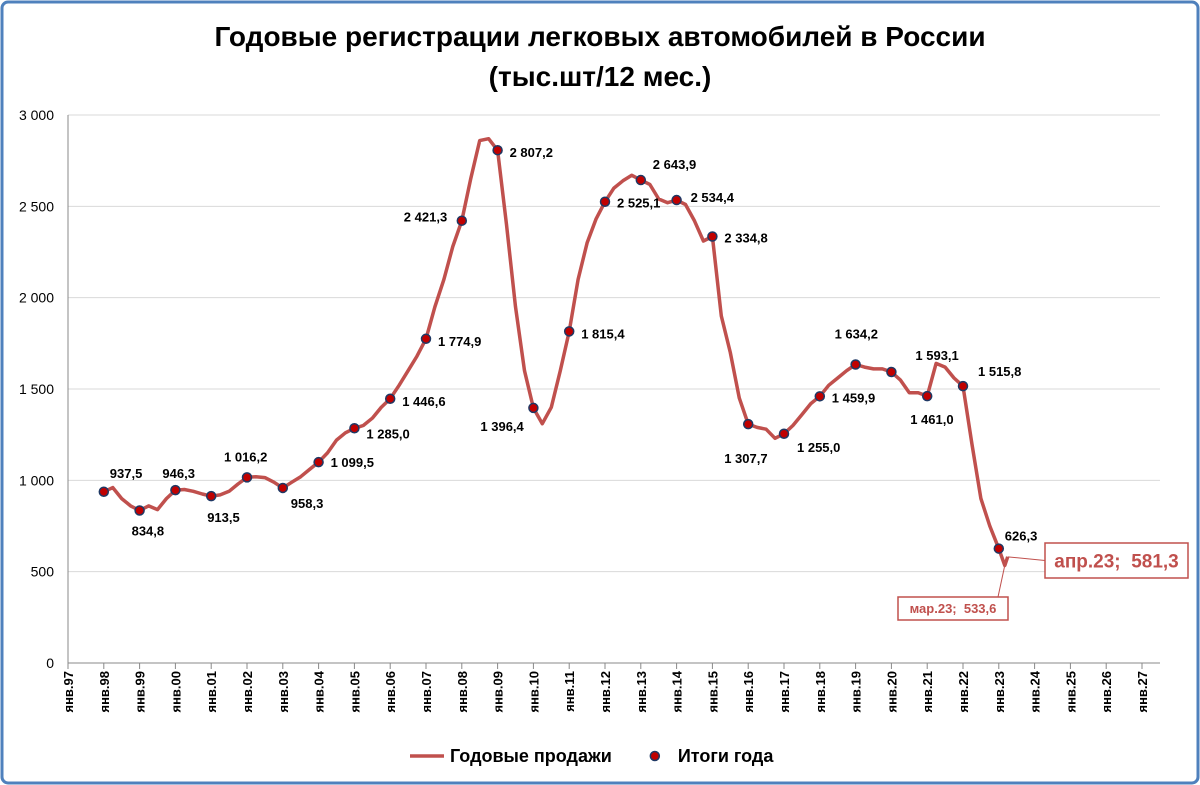 The image size is (1200, 785). What do you see at coordinates (43, 572) in the screenshot?
I see `y-tick-label: 500` at bounding box center [43, 572].